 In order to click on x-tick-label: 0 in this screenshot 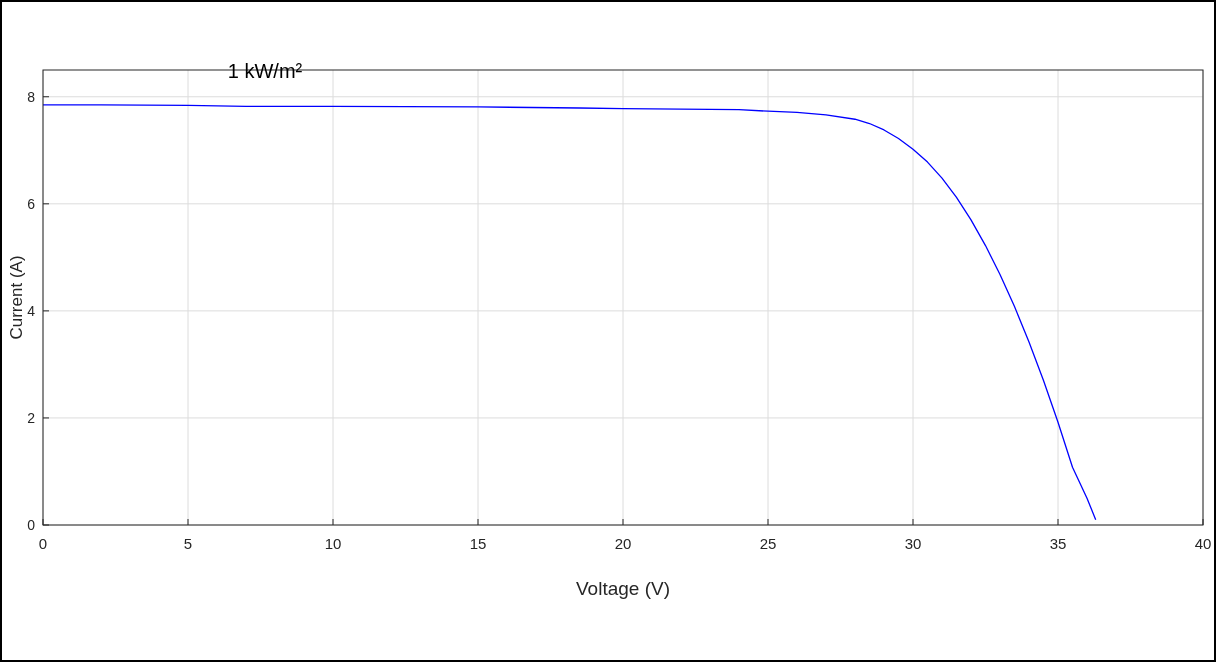, I will do `click(43, 543)`.